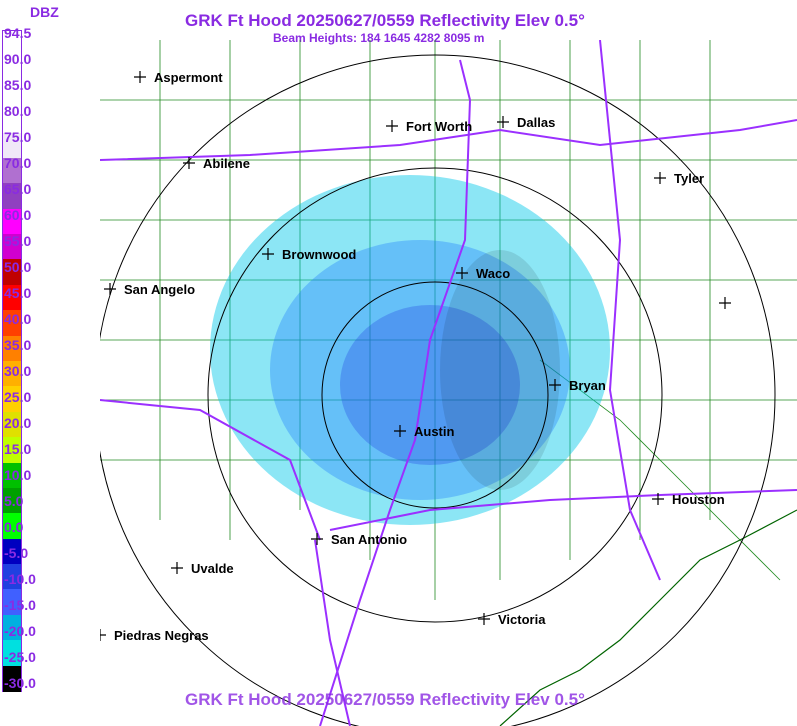 Image resolution: width=797 pixels, height=726 pixels. I want to click on city-marker: Tyler, so click(679, 178).